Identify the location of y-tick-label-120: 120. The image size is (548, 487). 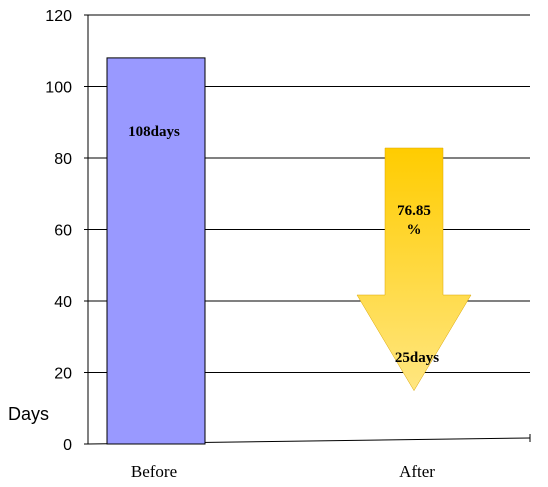
(58, 16).